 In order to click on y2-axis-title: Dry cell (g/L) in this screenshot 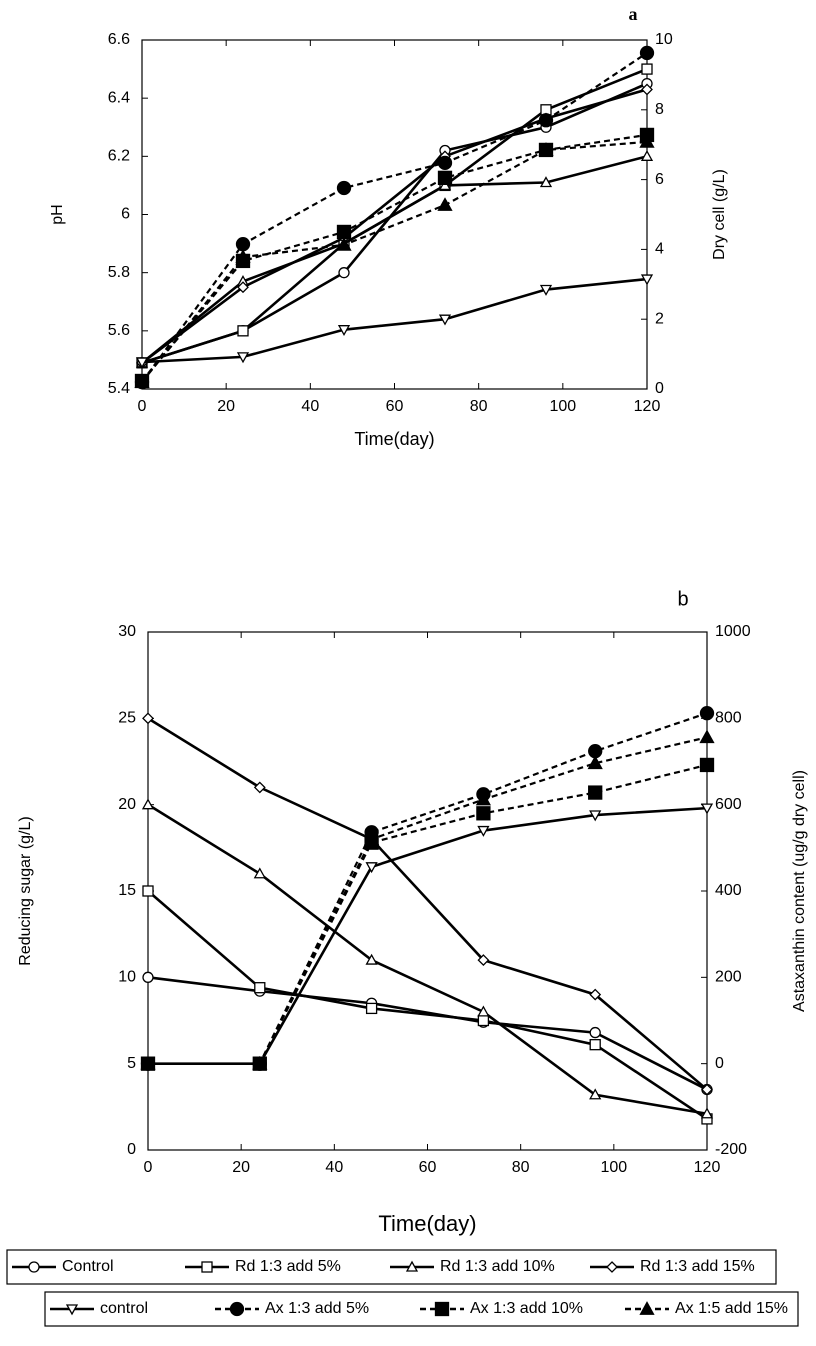, I will do `click(719, 214)`.